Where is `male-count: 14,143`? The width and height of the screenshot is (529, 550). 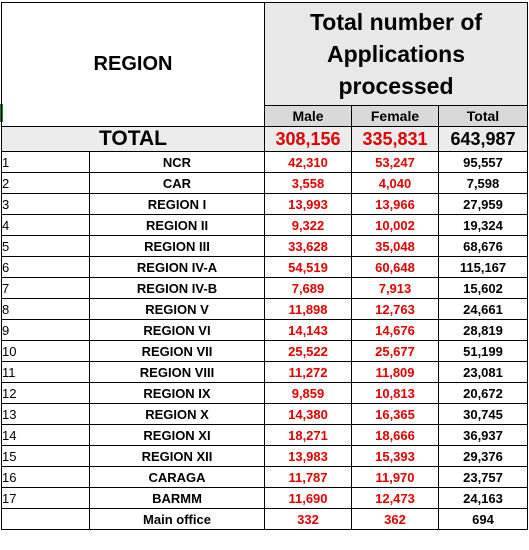 male-count: 14,143 is located at coordinates (308, 330).